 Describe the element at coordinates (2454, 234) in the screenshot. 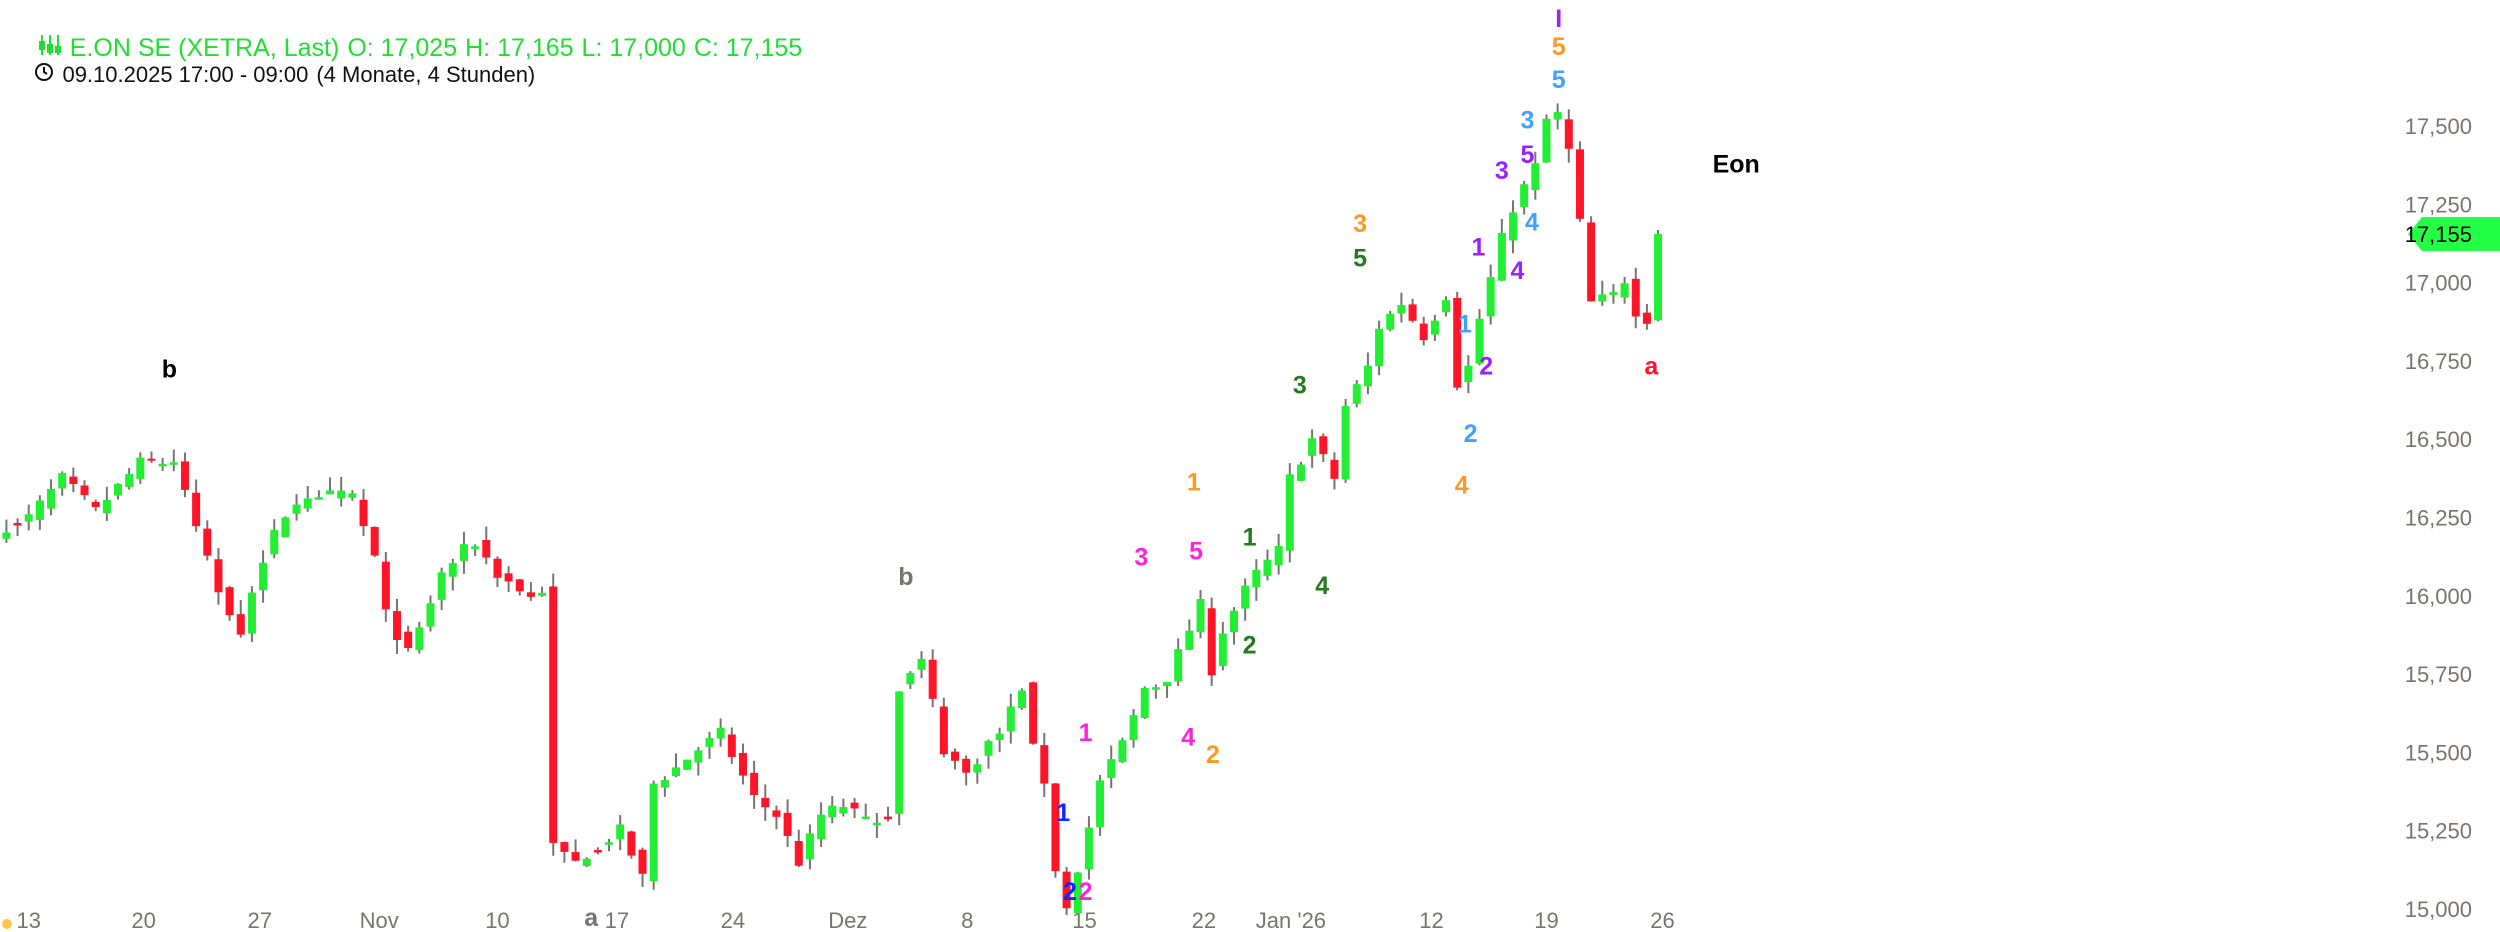

I see `last-price-tag` at that location.